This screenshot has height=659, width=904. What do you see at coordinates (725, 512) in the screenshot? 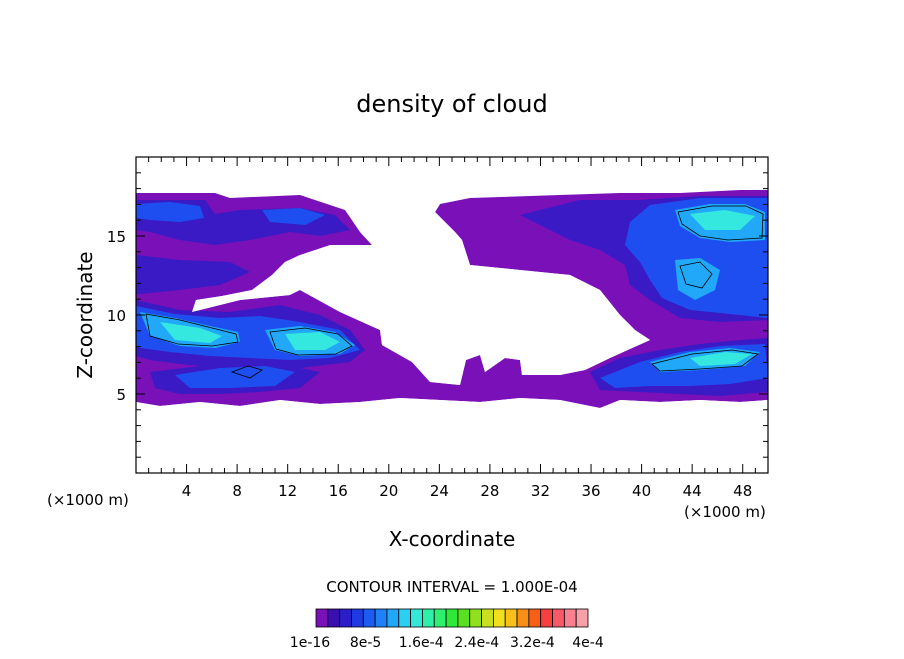
I see `x-unit-label: (×1000 m)` at bounding box center [725, 512].